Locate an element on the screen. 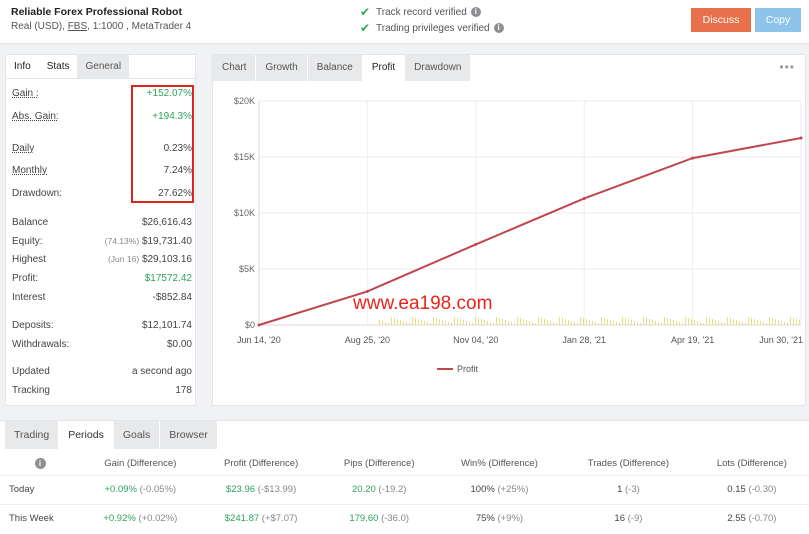 The width and height of the screenshot is (809, 534). tab-growth: Growth is located at coordinates (281, 68).